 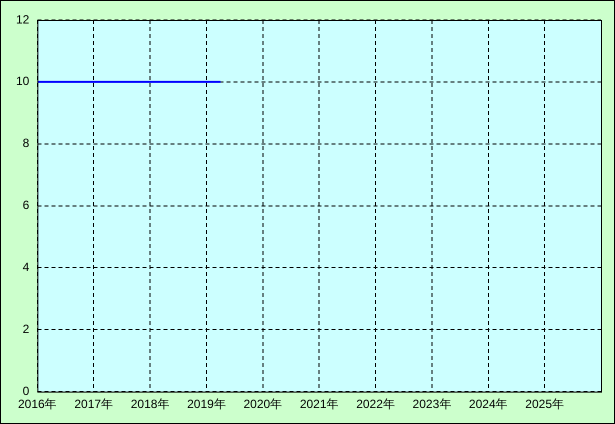 What do you see at coordinates (26, 391) in the screenshot?
I see `y-tick-label: 0` at bounding box center [26, 391].